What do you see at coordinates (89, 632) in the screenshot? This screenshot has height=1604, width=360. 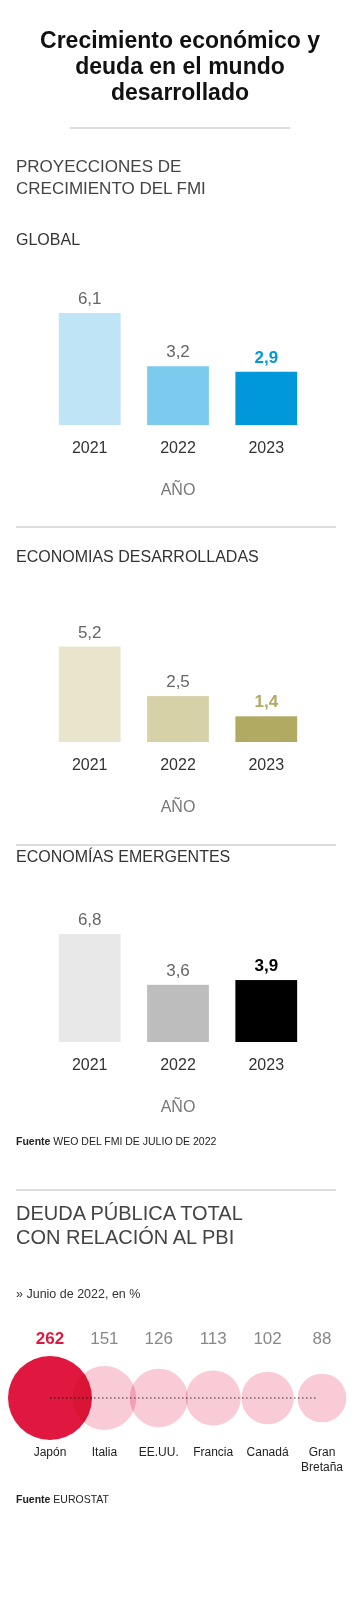 I see `data-label: 5,2` at bounding box center [89, 632].